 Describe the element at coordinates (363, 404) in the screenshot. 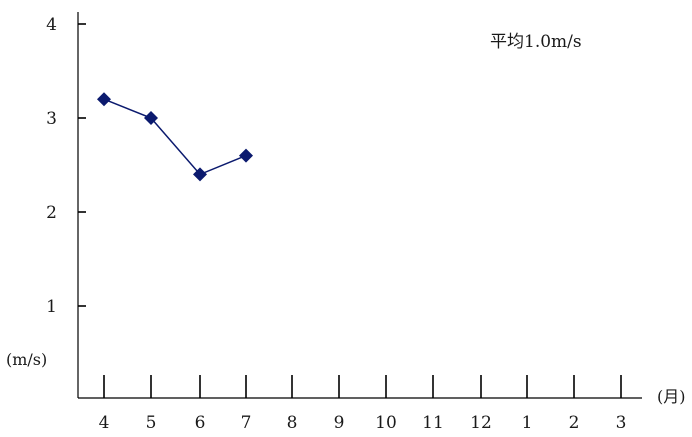

I see `x-ticks: 4 5 6 7 8 9 10 11 12 1 2 3` at that location.